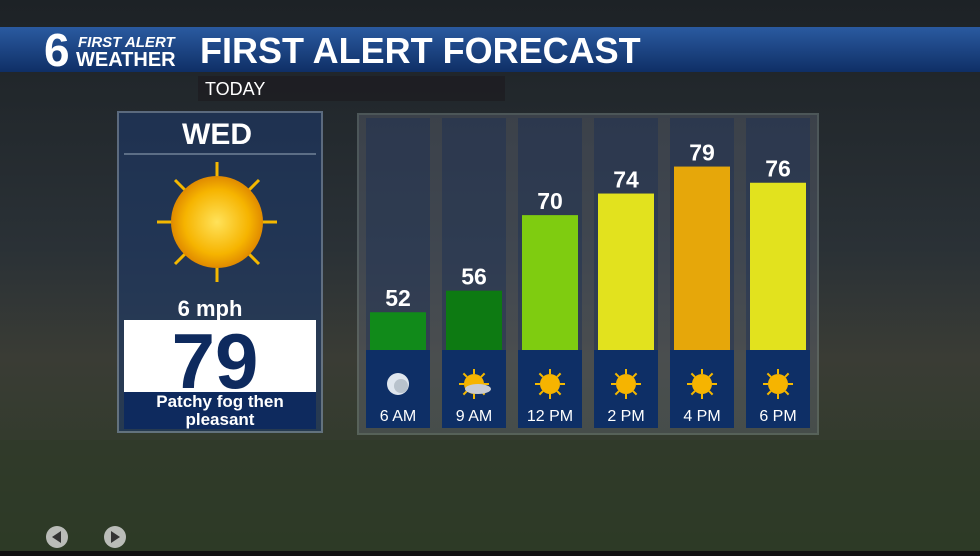  Describe the element at coordinates (127, 42) in the screenshot. I see `logo-top: FIRST ALERT` at that location.